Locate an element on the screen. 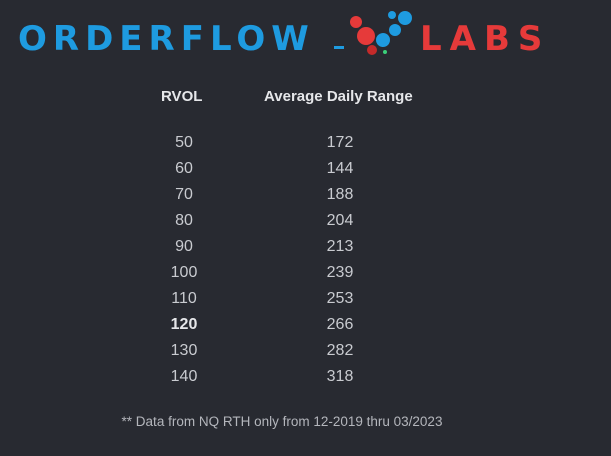 This screenshot has width=611, height=456. table-row: 100 239 is located at coordinates (305, 275).